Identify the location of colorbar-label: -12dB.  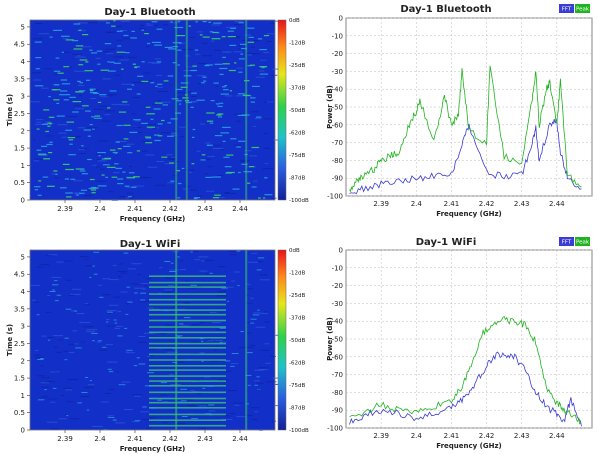
(297, 44).